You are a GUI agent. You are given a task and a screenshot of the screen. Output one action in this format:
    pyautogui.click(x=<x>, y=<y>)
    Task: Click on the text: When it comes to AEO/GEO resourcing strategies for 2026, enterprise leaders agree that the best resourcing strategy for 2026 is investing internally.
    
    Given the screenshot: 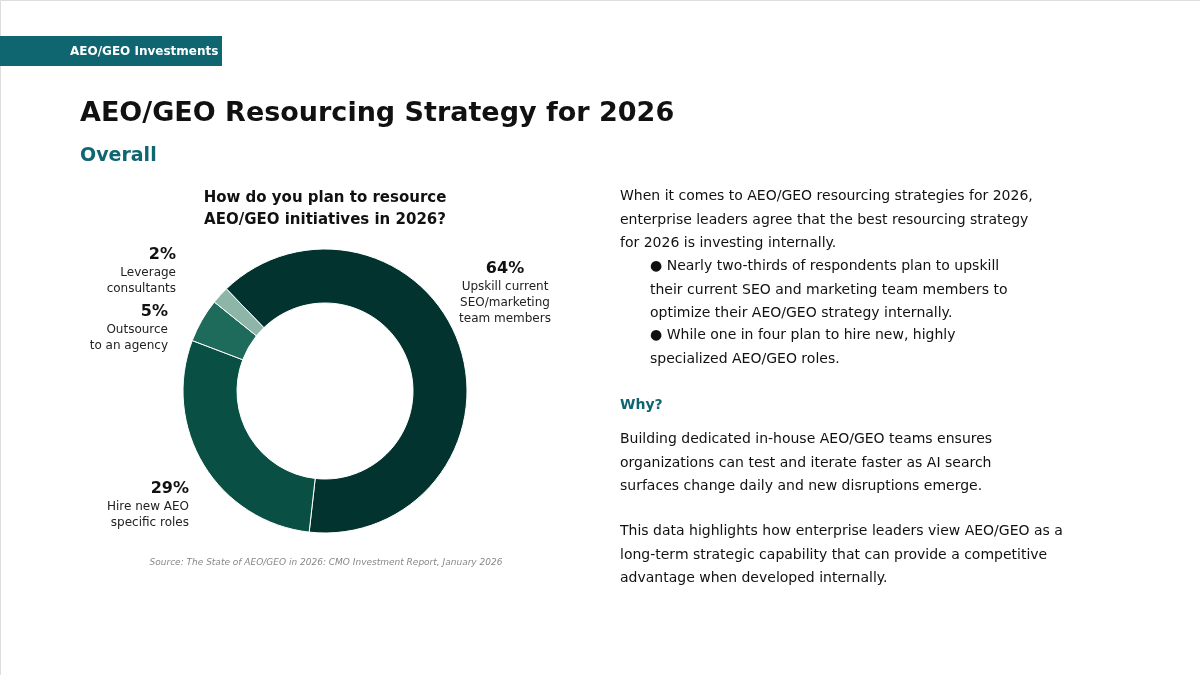 What is the action you would take?
    pyautogui.click(x=826, y=218)
    